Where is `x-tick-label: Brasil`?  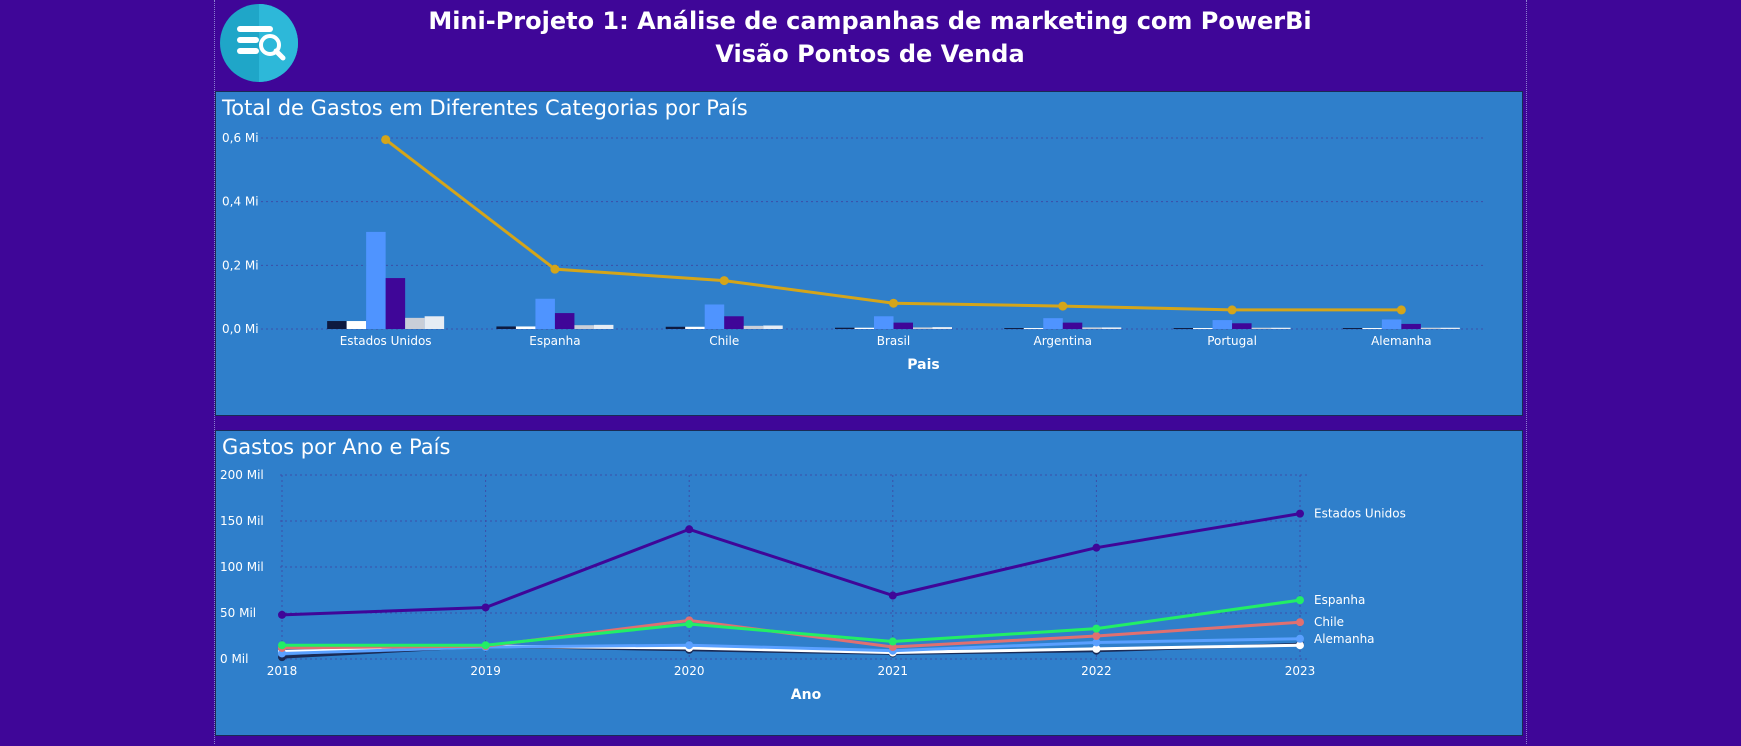 x-tick-label: Brasil is located at coordinates (893, 341).